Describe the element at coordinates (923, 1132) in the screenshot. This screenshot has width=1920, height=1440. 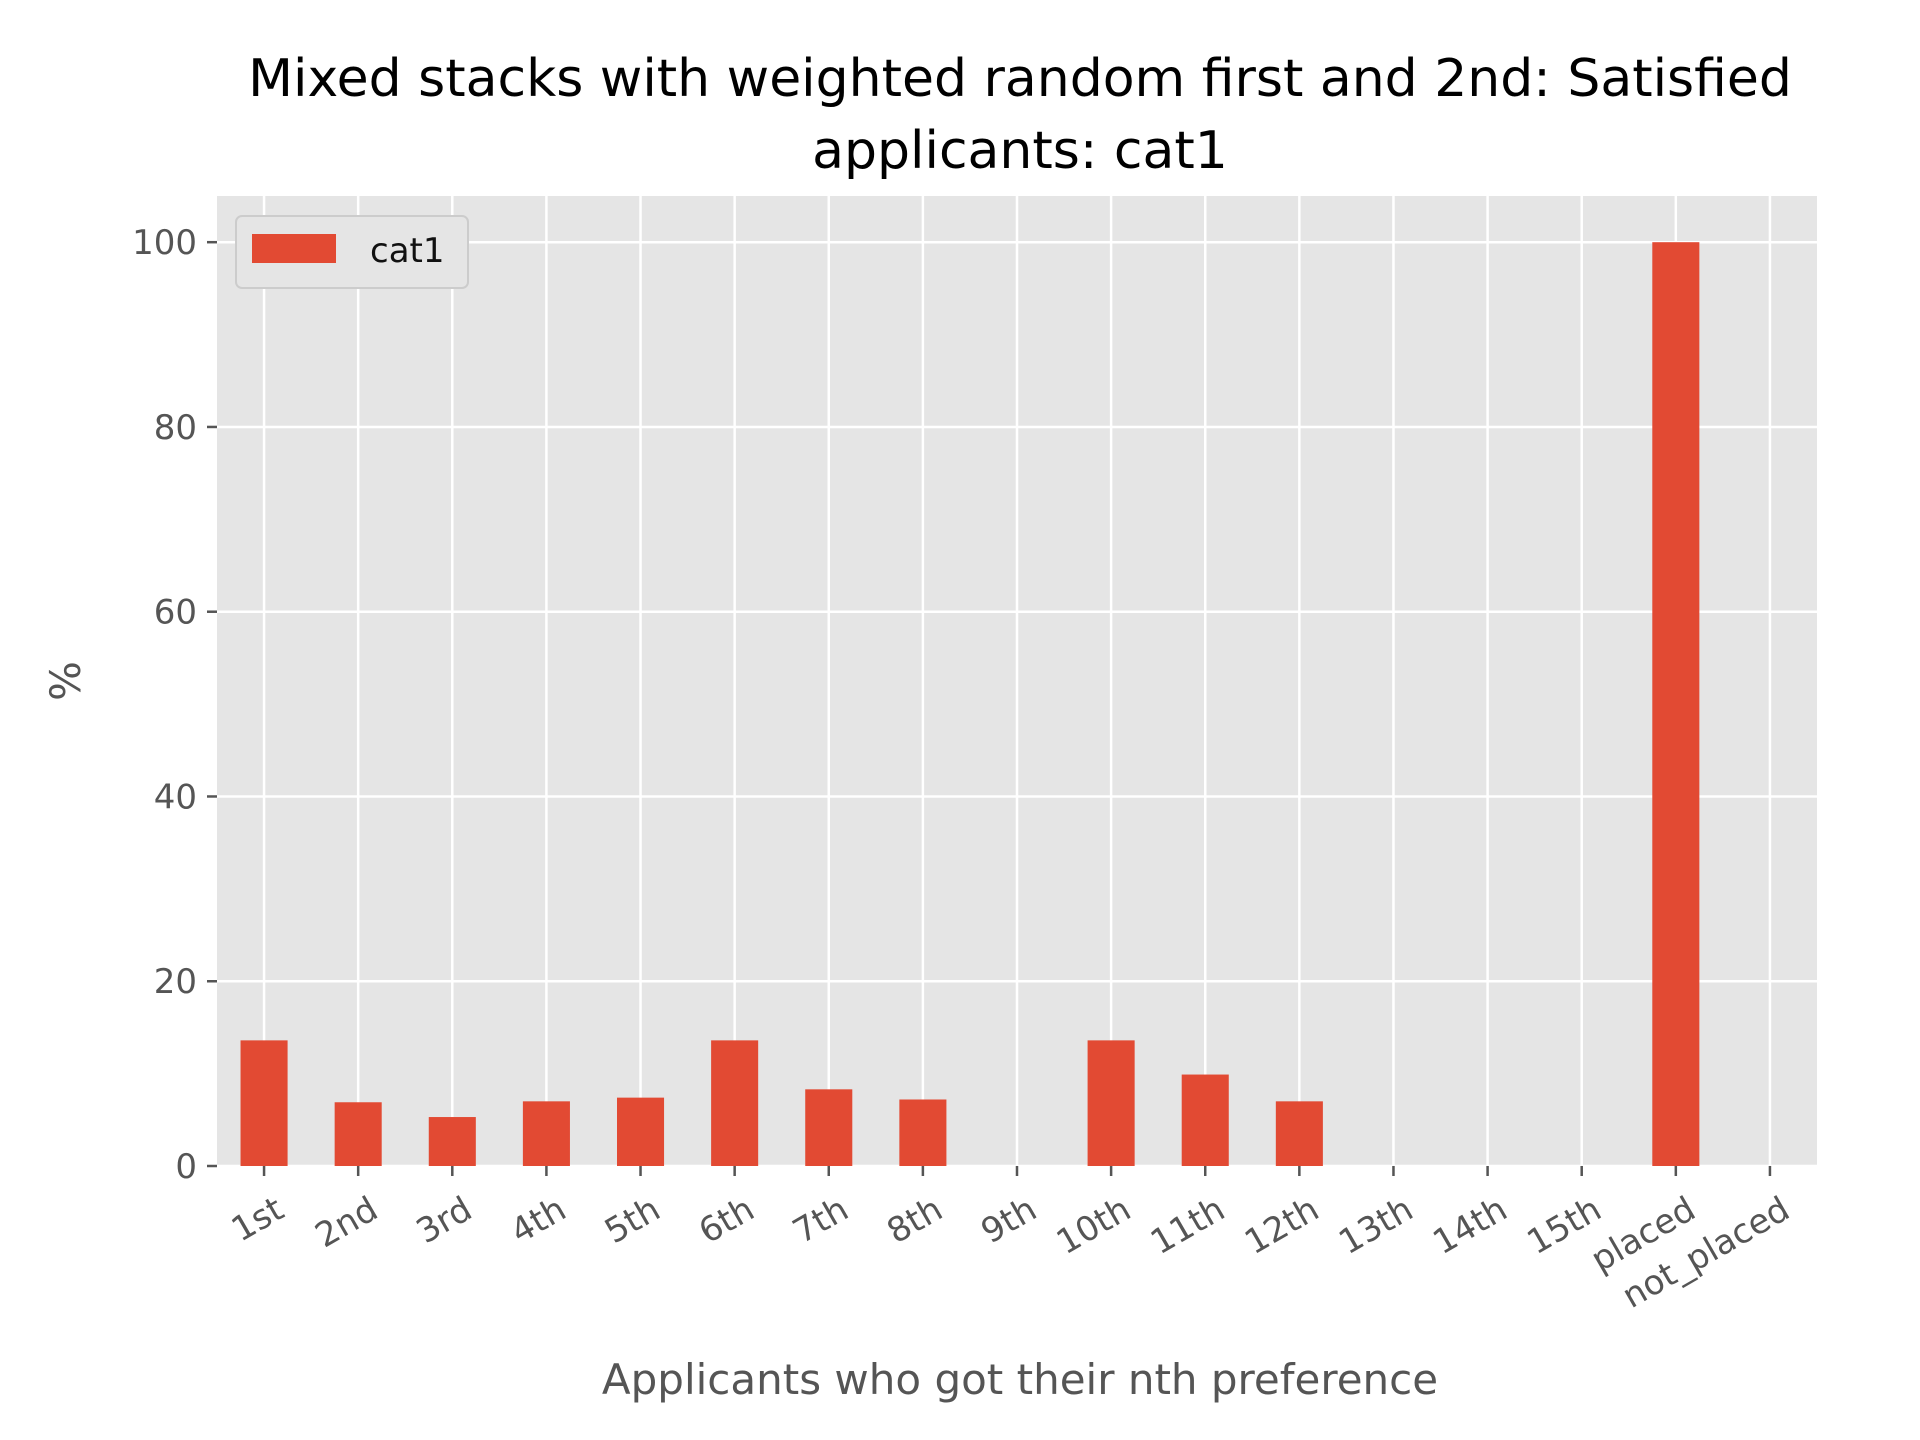
I see `bar-8th` at that location.